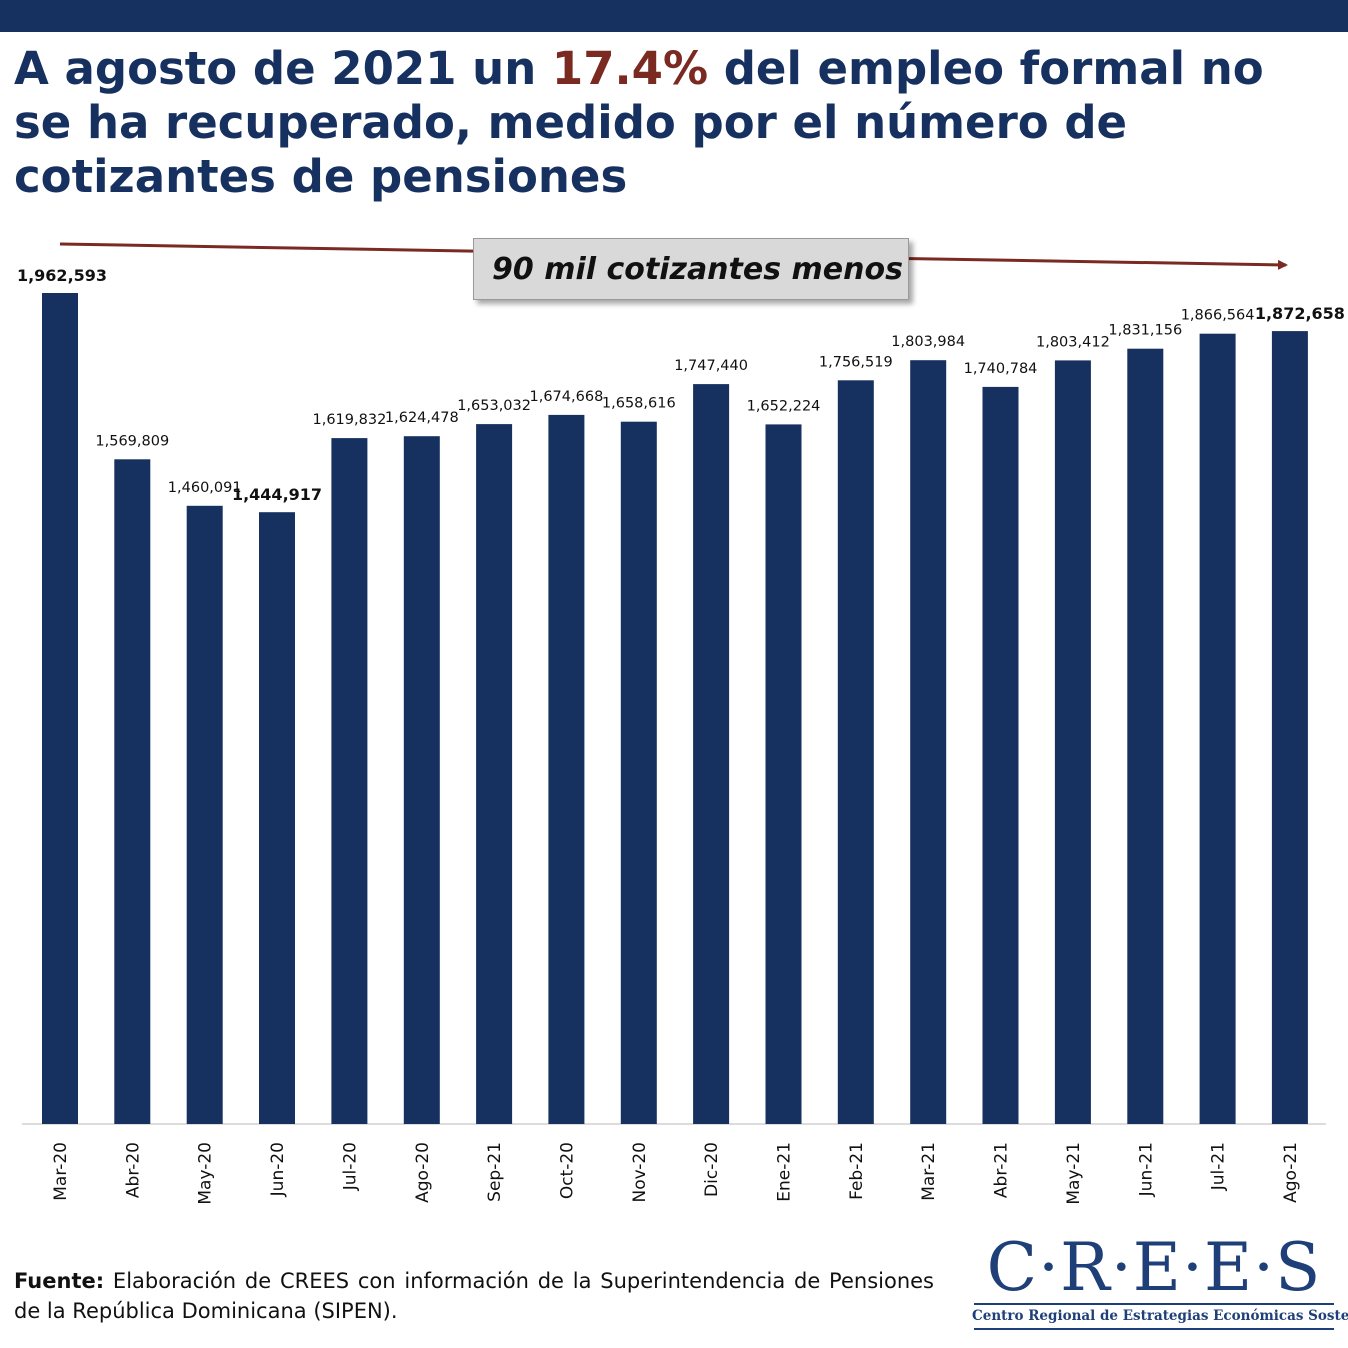 Image resolution: width=1348 pixels, height=1348 pixels. Describe the element at coordinates (1146, 1169) in the screenshot. I see `x-tick-jun-21: Jun-21` at that location.